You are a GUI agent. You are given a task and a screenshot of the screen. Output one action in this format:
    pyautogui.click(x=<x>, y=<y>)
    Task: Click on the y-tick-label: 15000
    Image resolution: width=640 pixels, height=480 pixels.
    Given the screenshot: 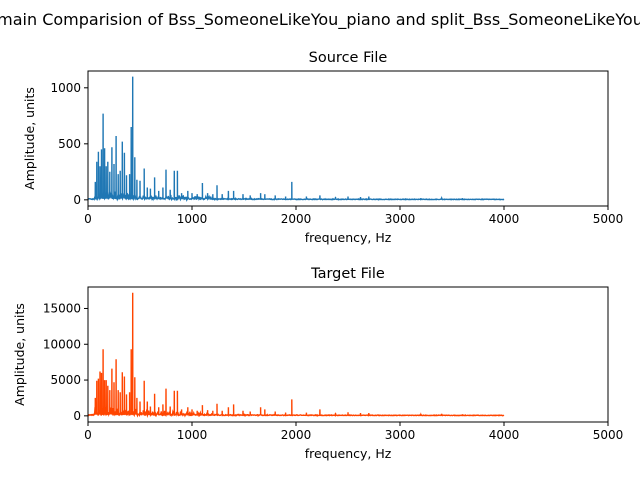 What is the action you would take?
    pyautogui.click(x=62, y=308)
    